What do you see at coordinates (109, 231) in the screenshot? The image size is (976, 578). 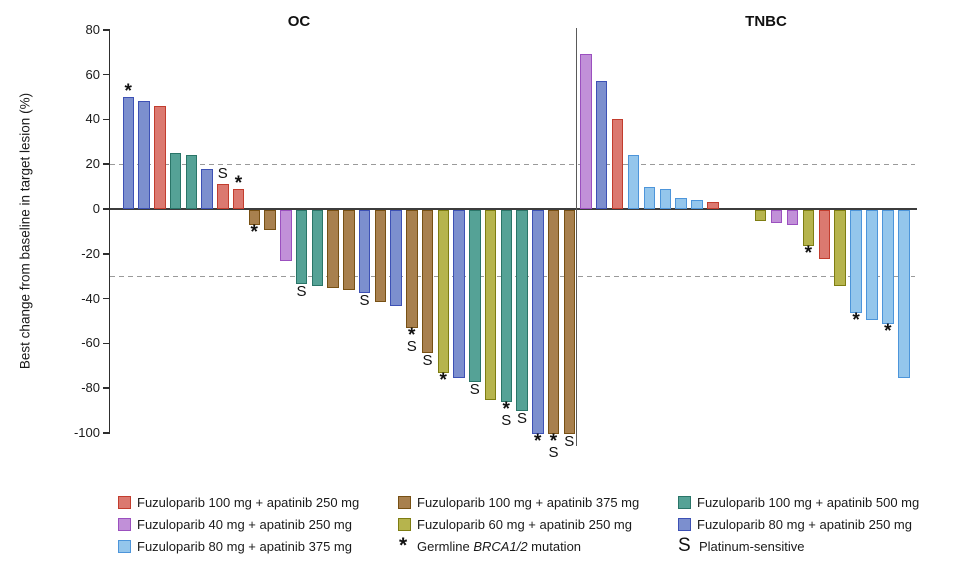 I see `y-axis-line` at bounding box center [109, 231].